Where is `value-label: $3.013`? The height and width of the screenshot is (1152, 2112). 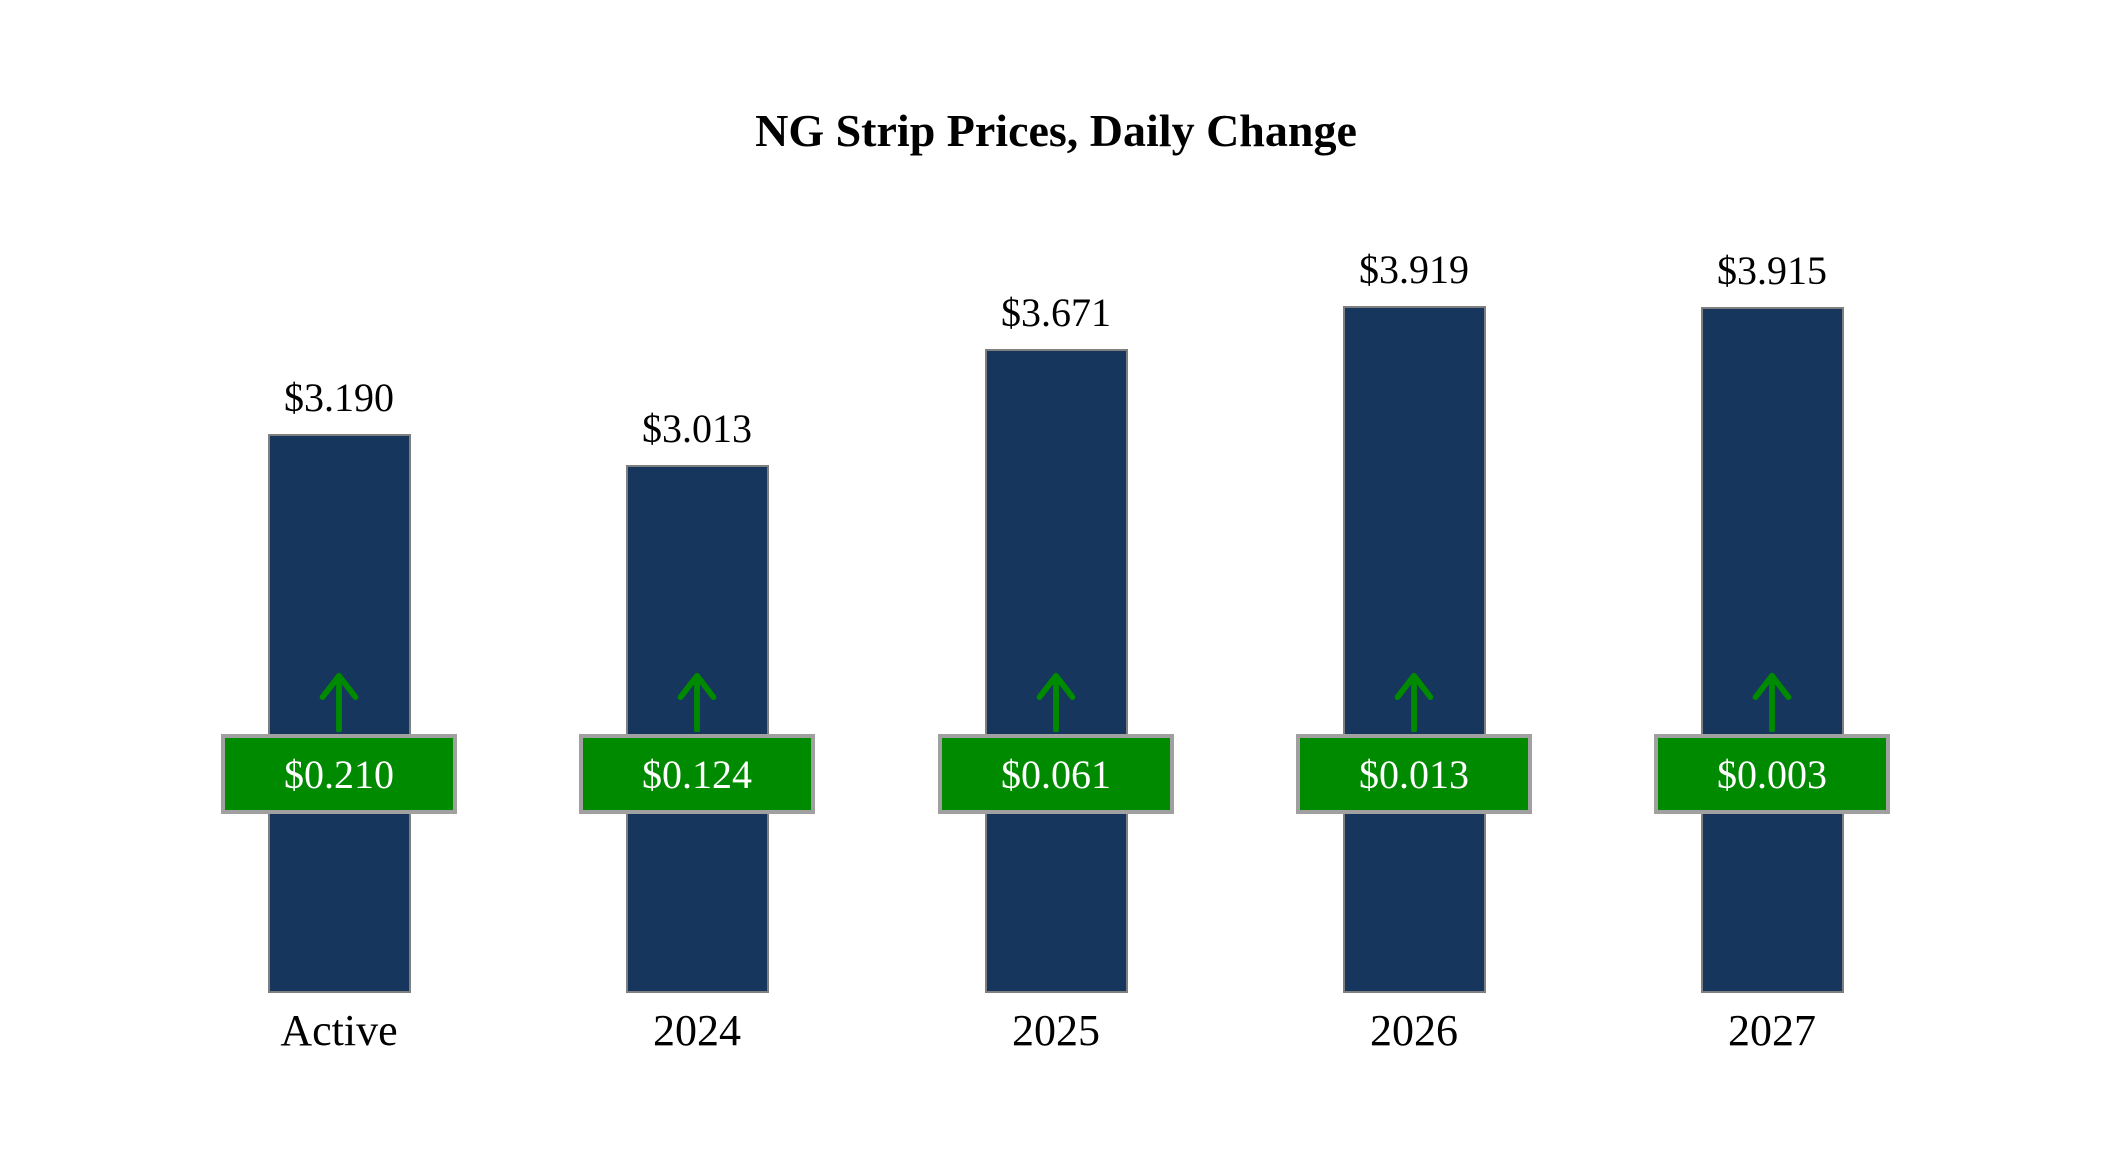
value-label: $3.013 is located at coordinates (697, 428).